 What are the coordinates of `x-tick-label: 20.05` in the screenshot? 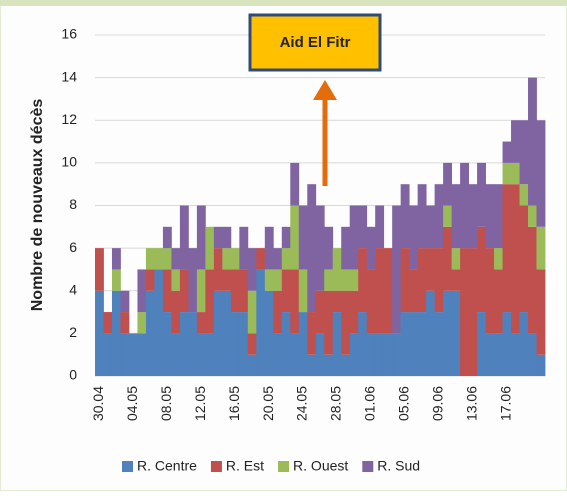 It's located at (268, 403).